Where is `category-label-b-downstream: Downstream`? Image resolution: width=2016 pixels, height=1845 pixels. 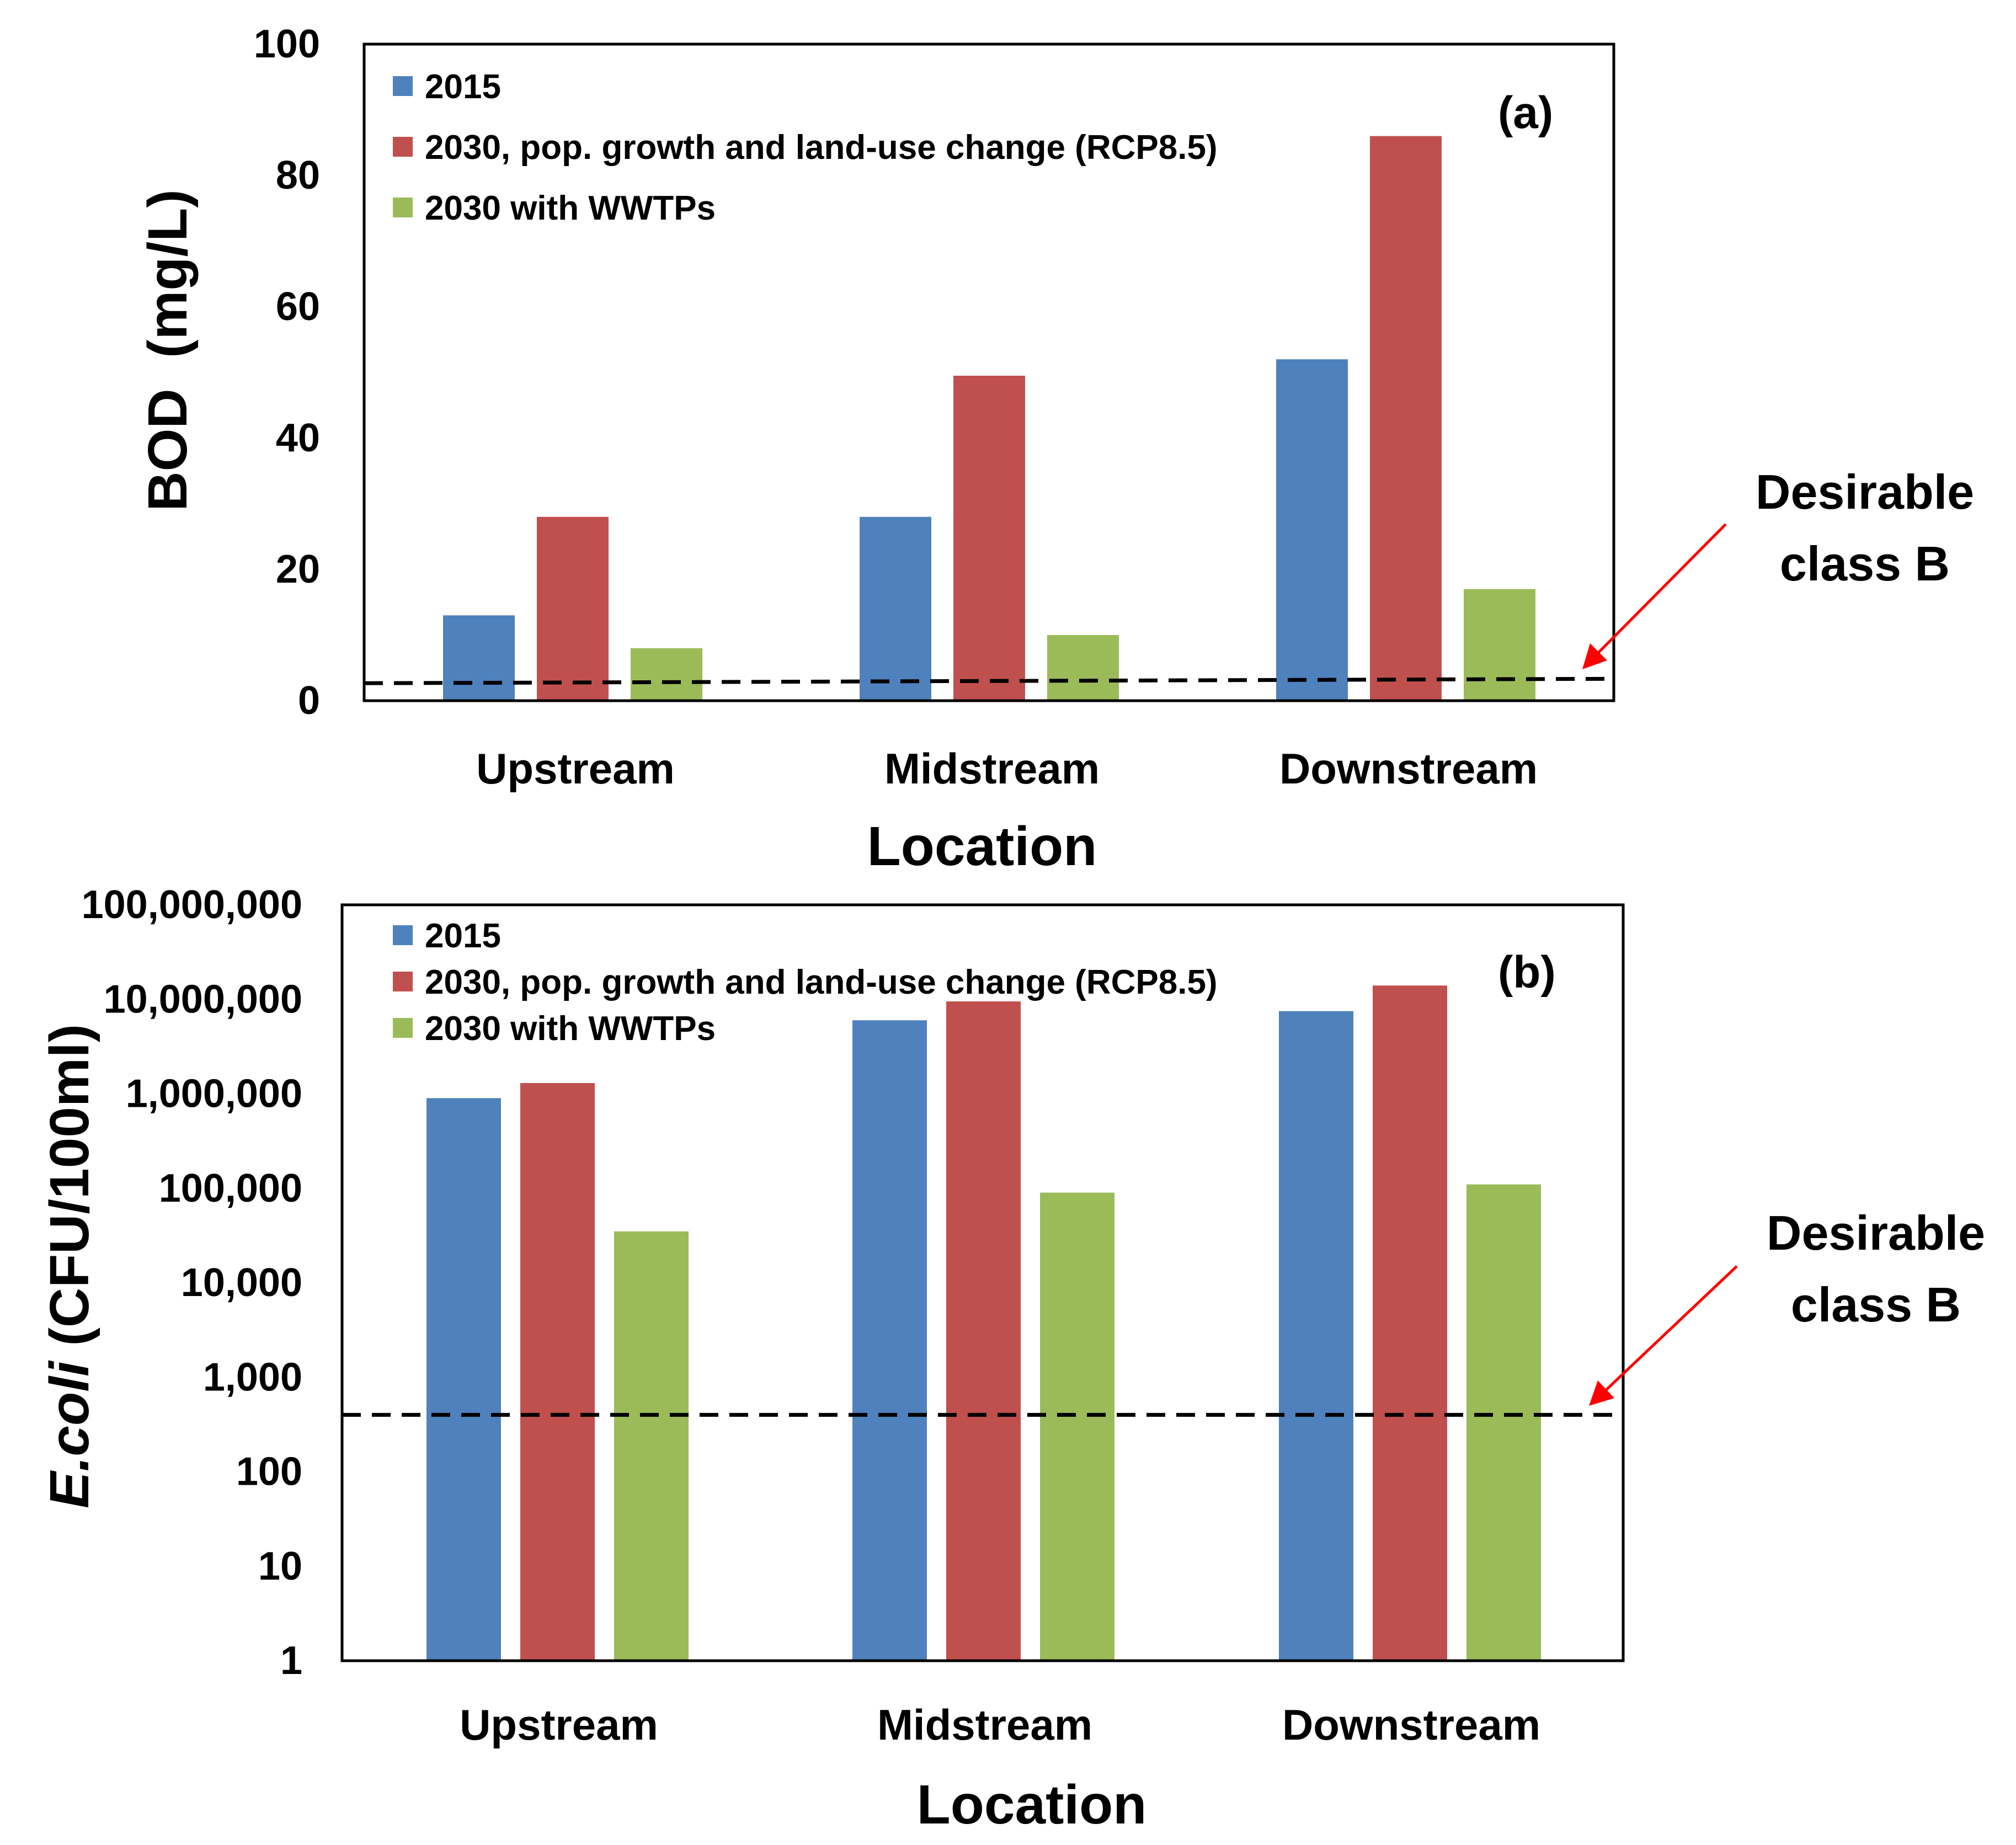
category-label-b-downstream: Downstream is located at coordinates (1411, 1725).